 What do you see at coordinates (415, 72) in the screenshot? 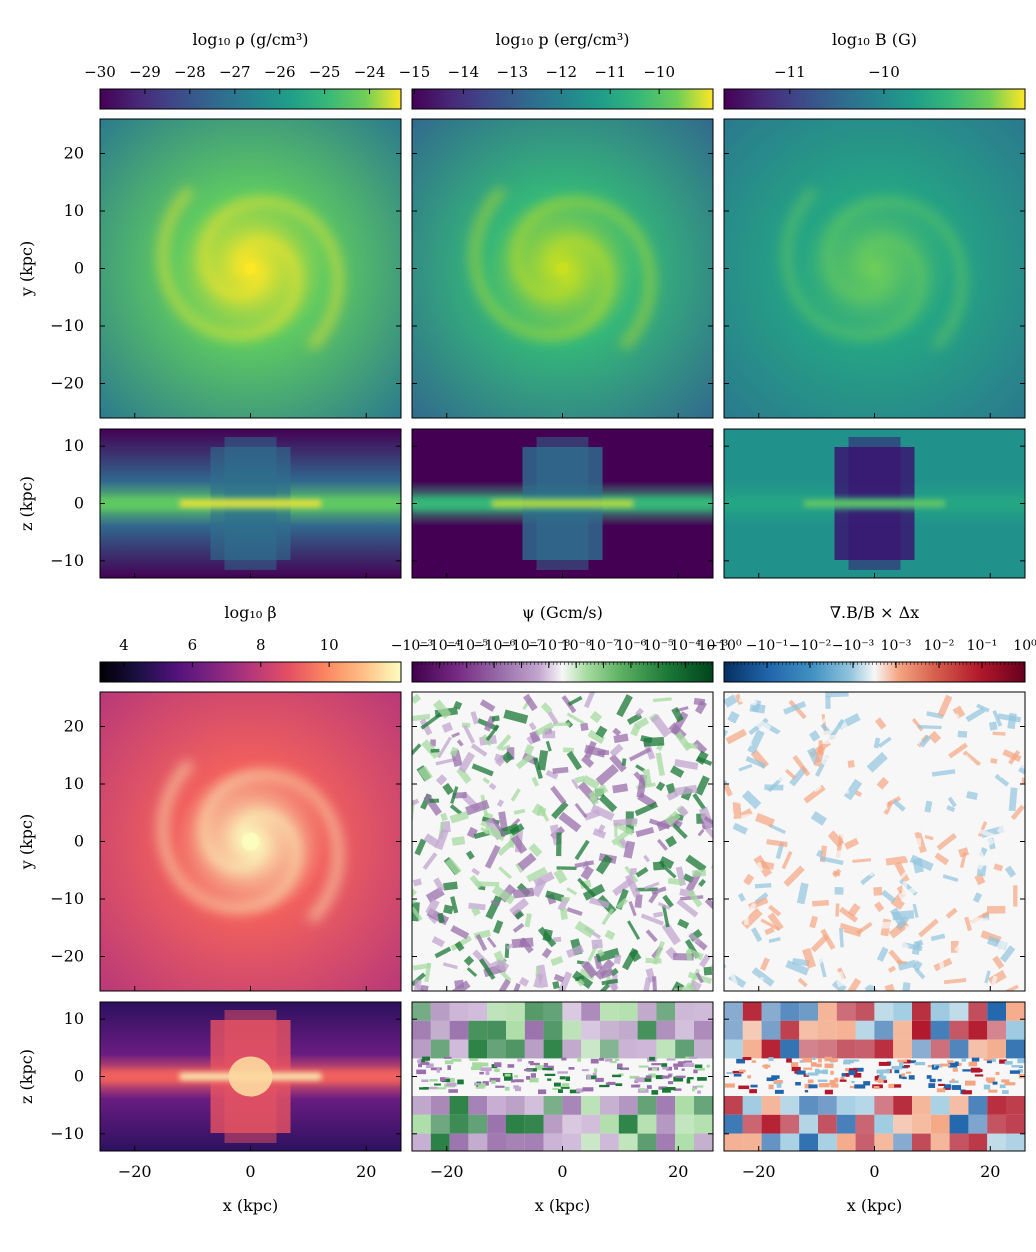
I see `colorbar-tick-label: −15` at bounding box center [415, 72].